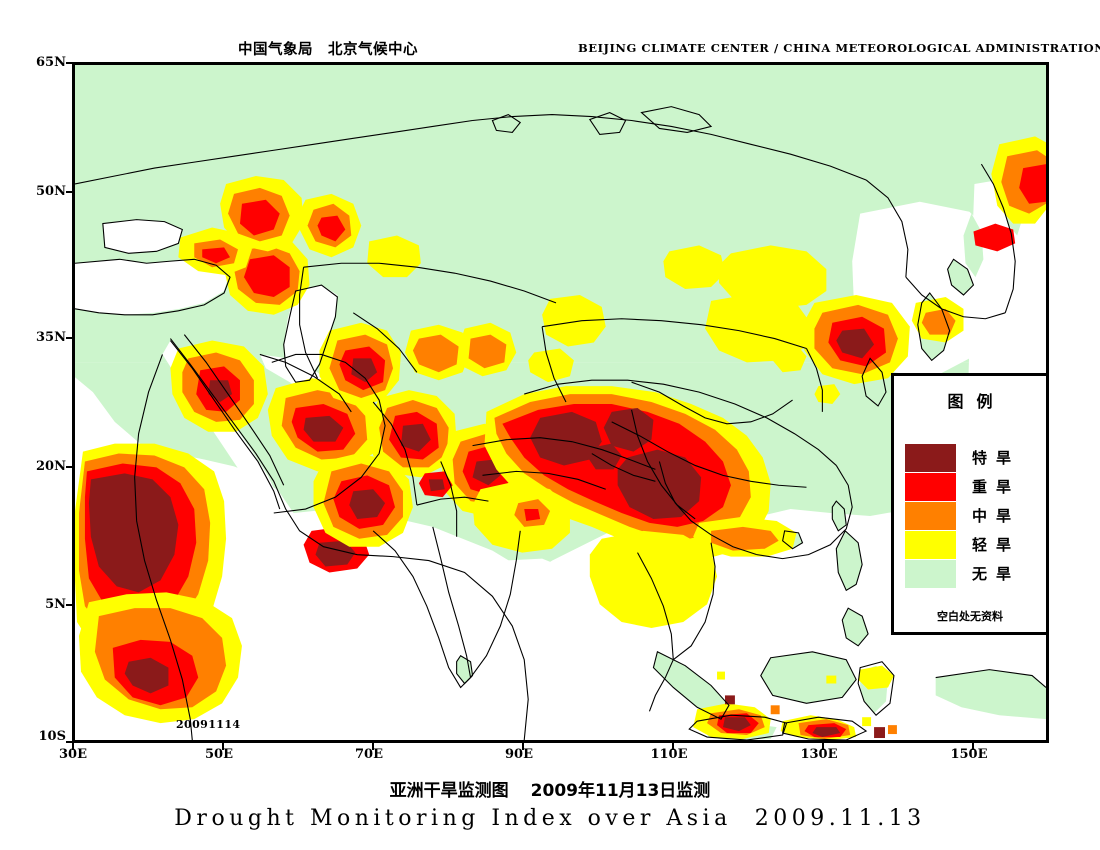 This screenshot has height=850, width=1100. Describe the element at coordinates (996, 487) in the screenshot. I see `legend-label-severe-drought: 重旱` at that location.